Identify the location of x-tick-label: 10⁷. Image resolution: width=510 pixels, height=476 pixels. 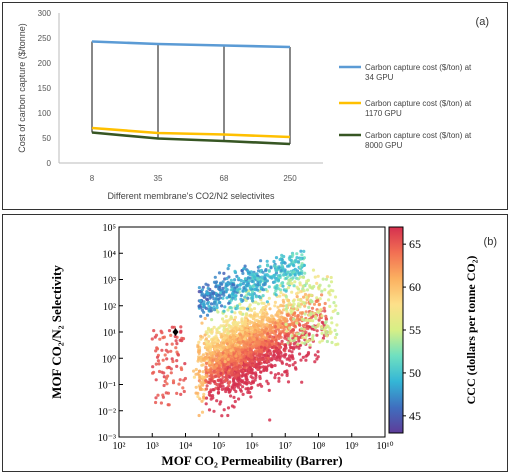
(286, 446).